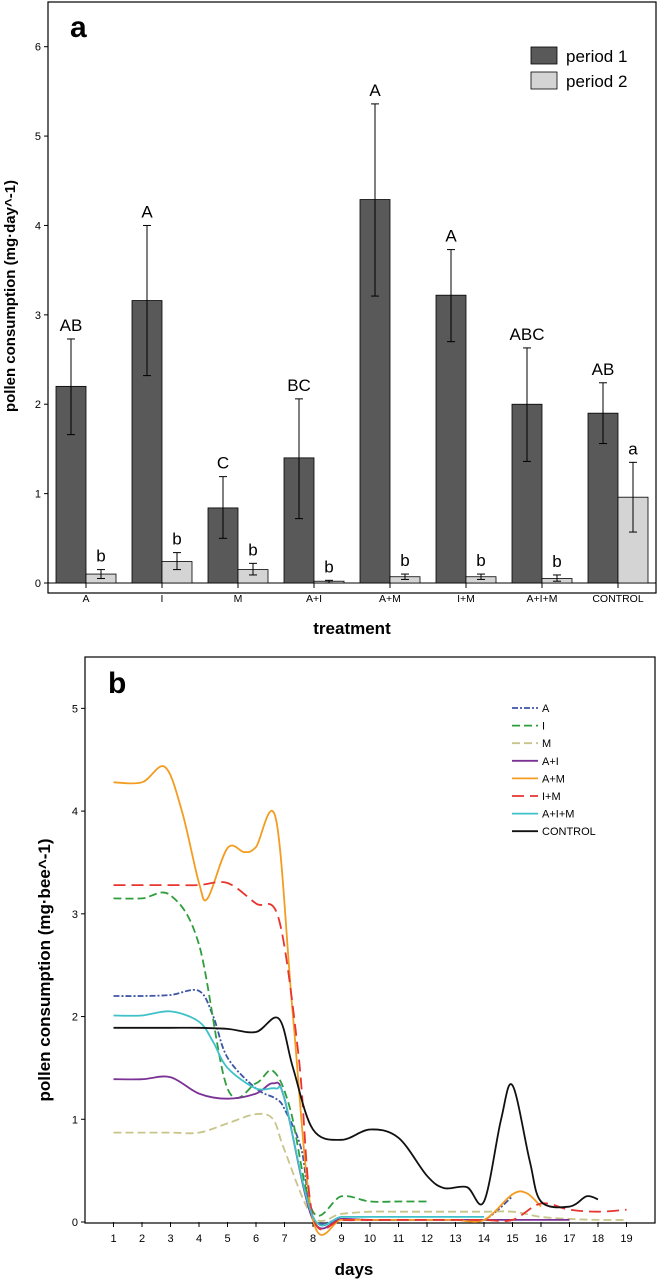  I want to click on x-tick-label: 19, so click(626, 1239).